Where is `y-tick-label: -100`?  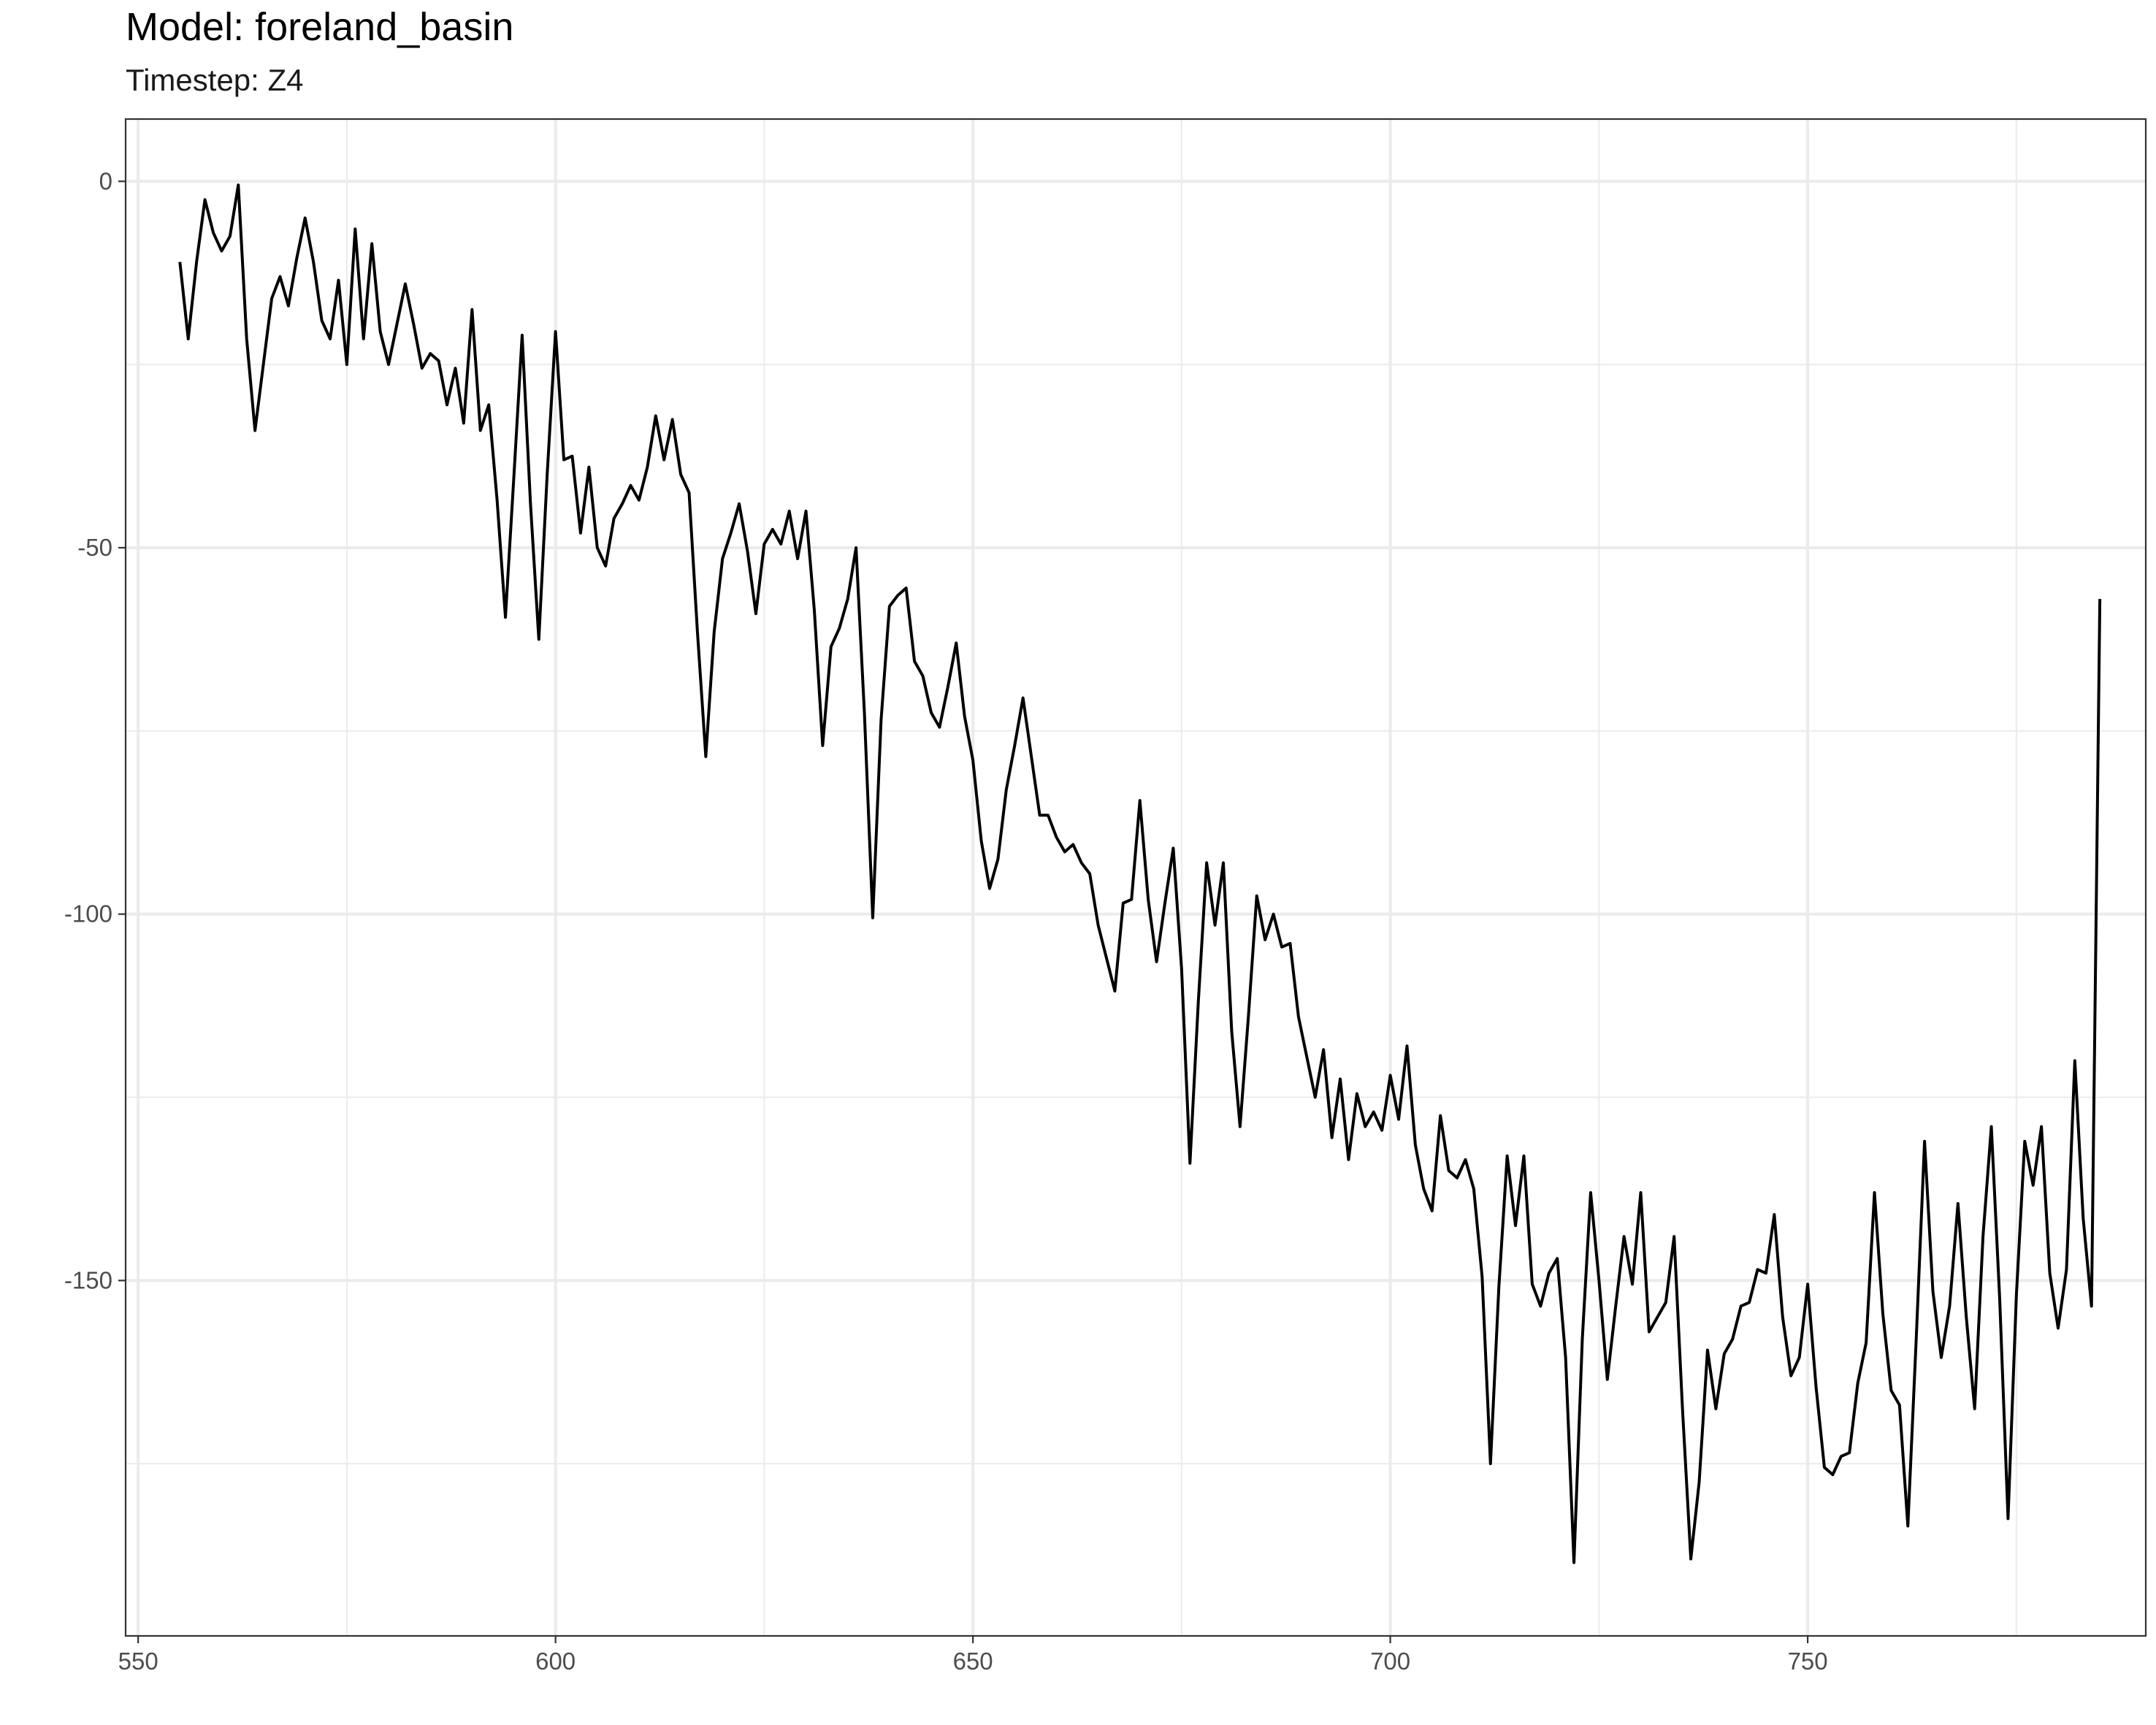
y-tick-label: -100 is located at coordinates (88, 913).